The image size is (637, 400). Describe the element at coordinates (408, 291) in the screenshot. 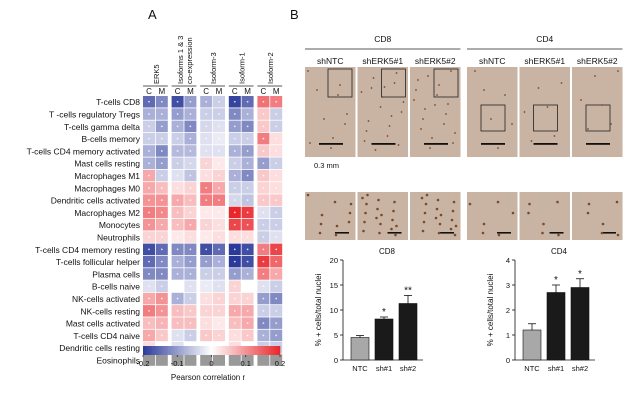

I see `bar-significance-label: **` at that location.